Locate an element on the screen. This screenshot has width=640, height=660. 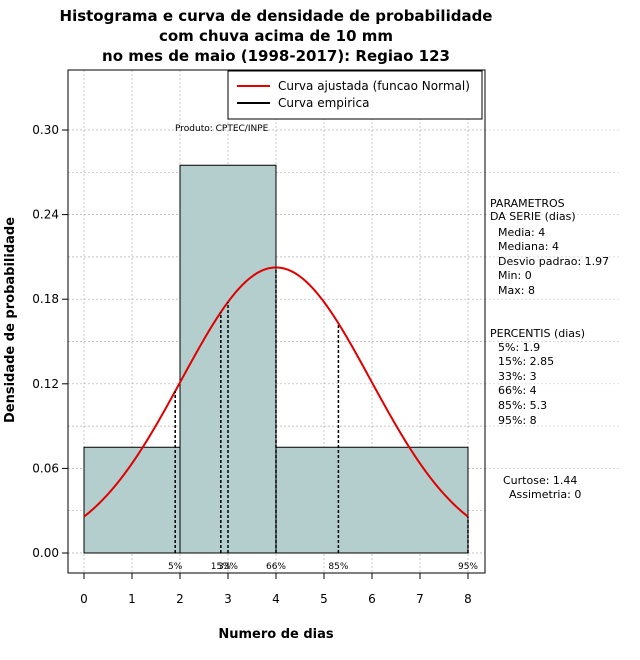
legend-label-normal: Curva ajustada (funcao Normal) is located at coordinates (374, 86).